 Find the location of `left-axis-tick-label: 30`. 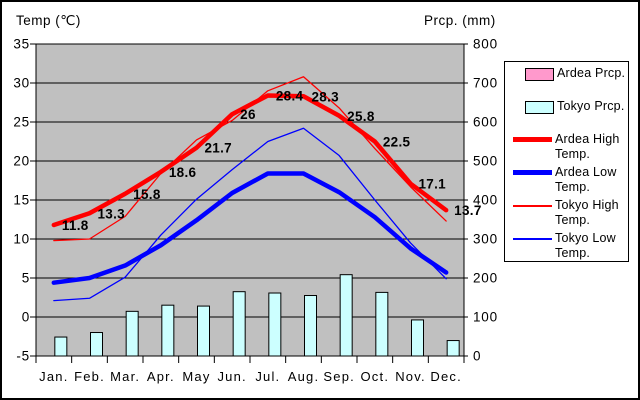

left-axis-tick-label: 30 is located at coordinates (21, 83).